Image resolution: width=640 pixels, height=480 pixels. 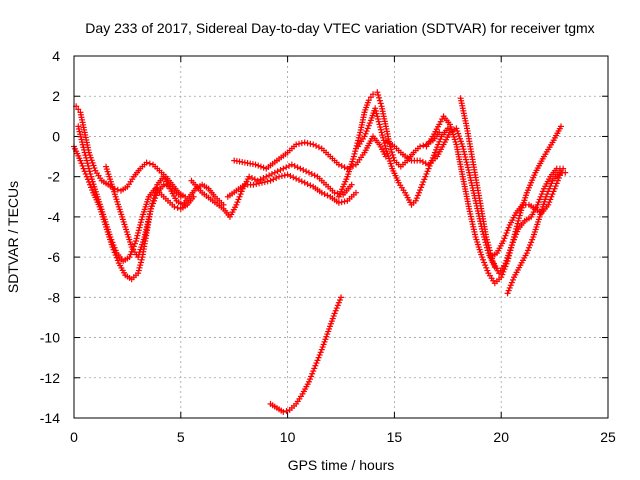 What do you see at coordinates (50, 378) in the screenshot?
I see `y-tick-label: -12` at bounding box center [50, 378].